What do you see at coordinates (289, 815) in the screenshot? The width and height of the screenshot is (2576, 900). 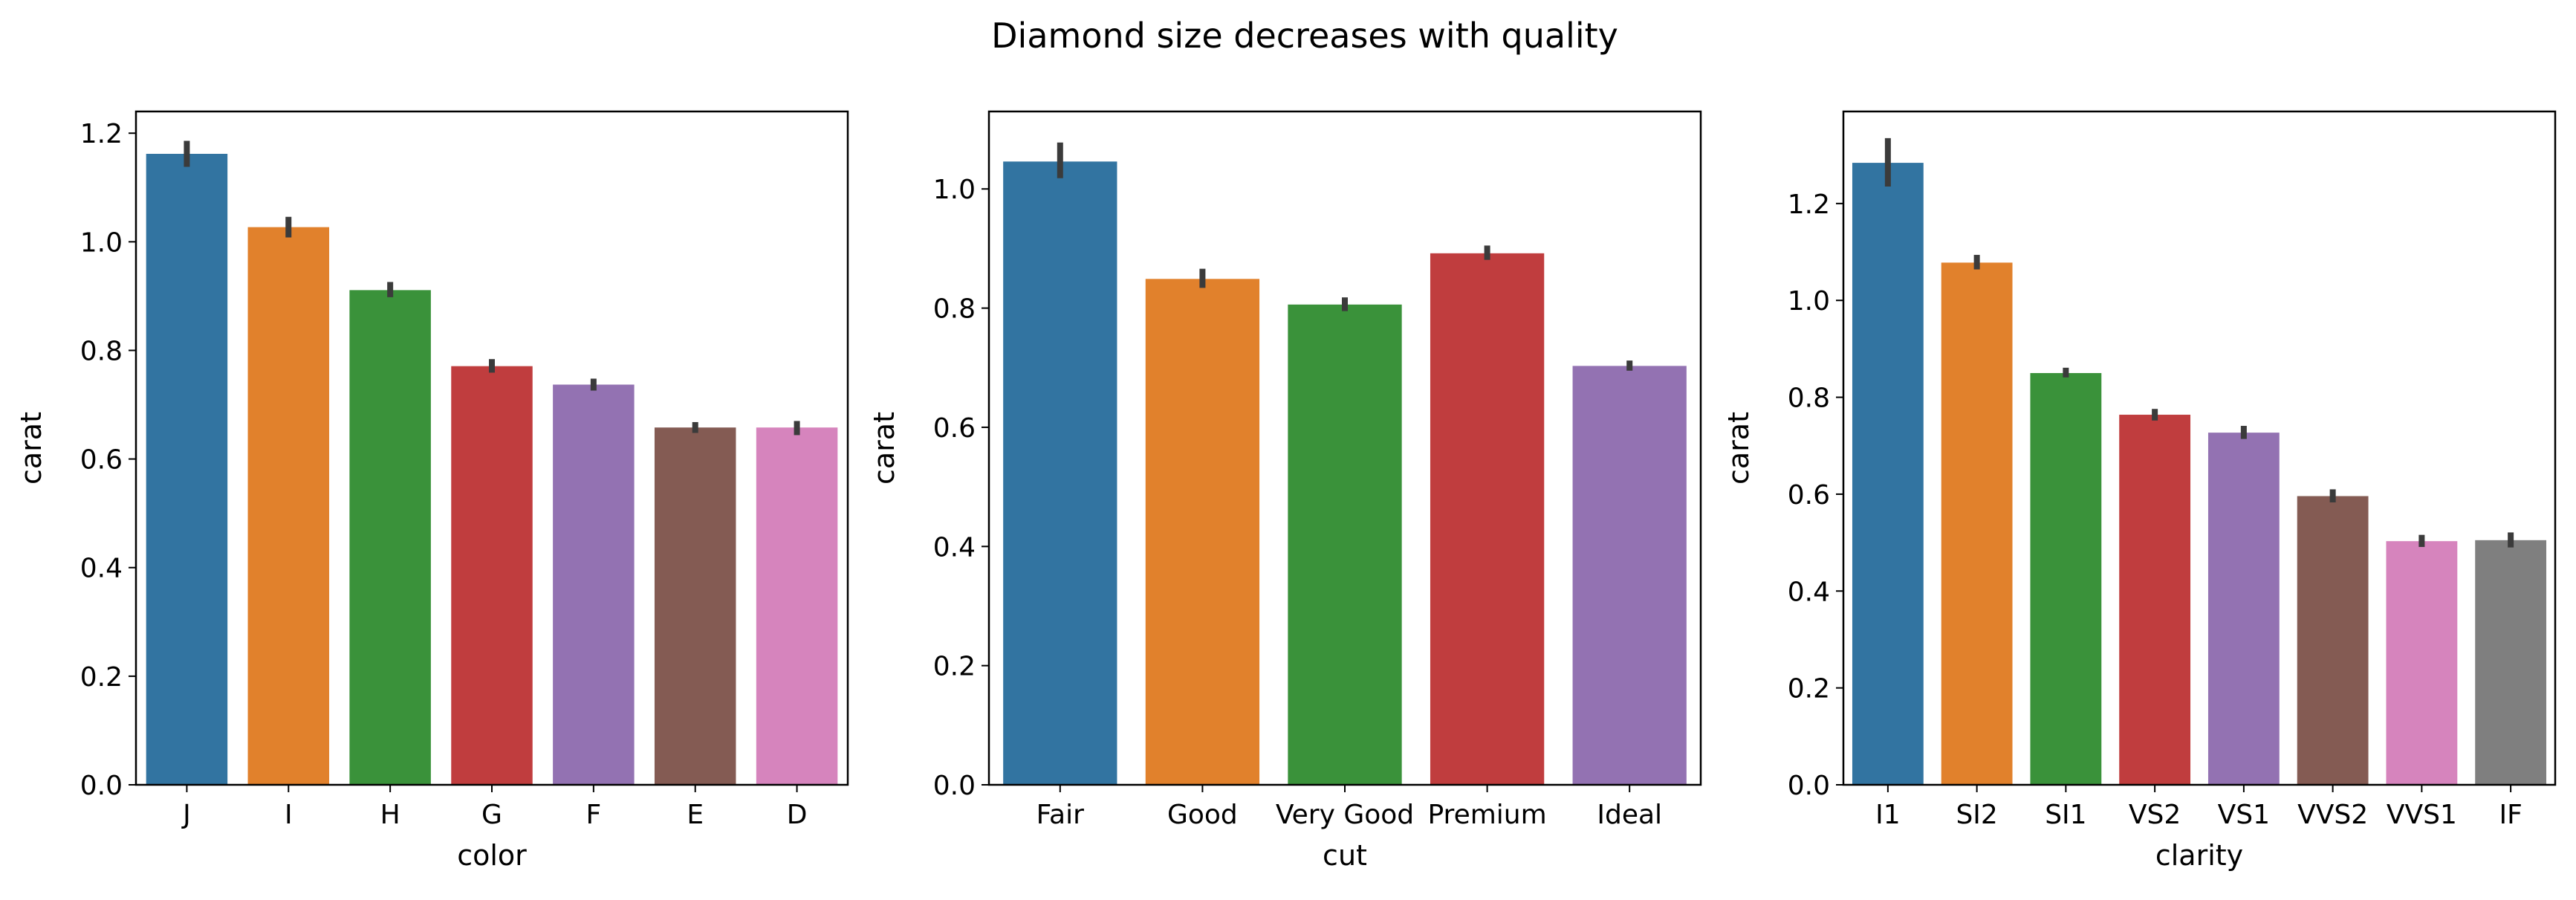 I see `x-tick-label: I` at bounding box center [289, 815].